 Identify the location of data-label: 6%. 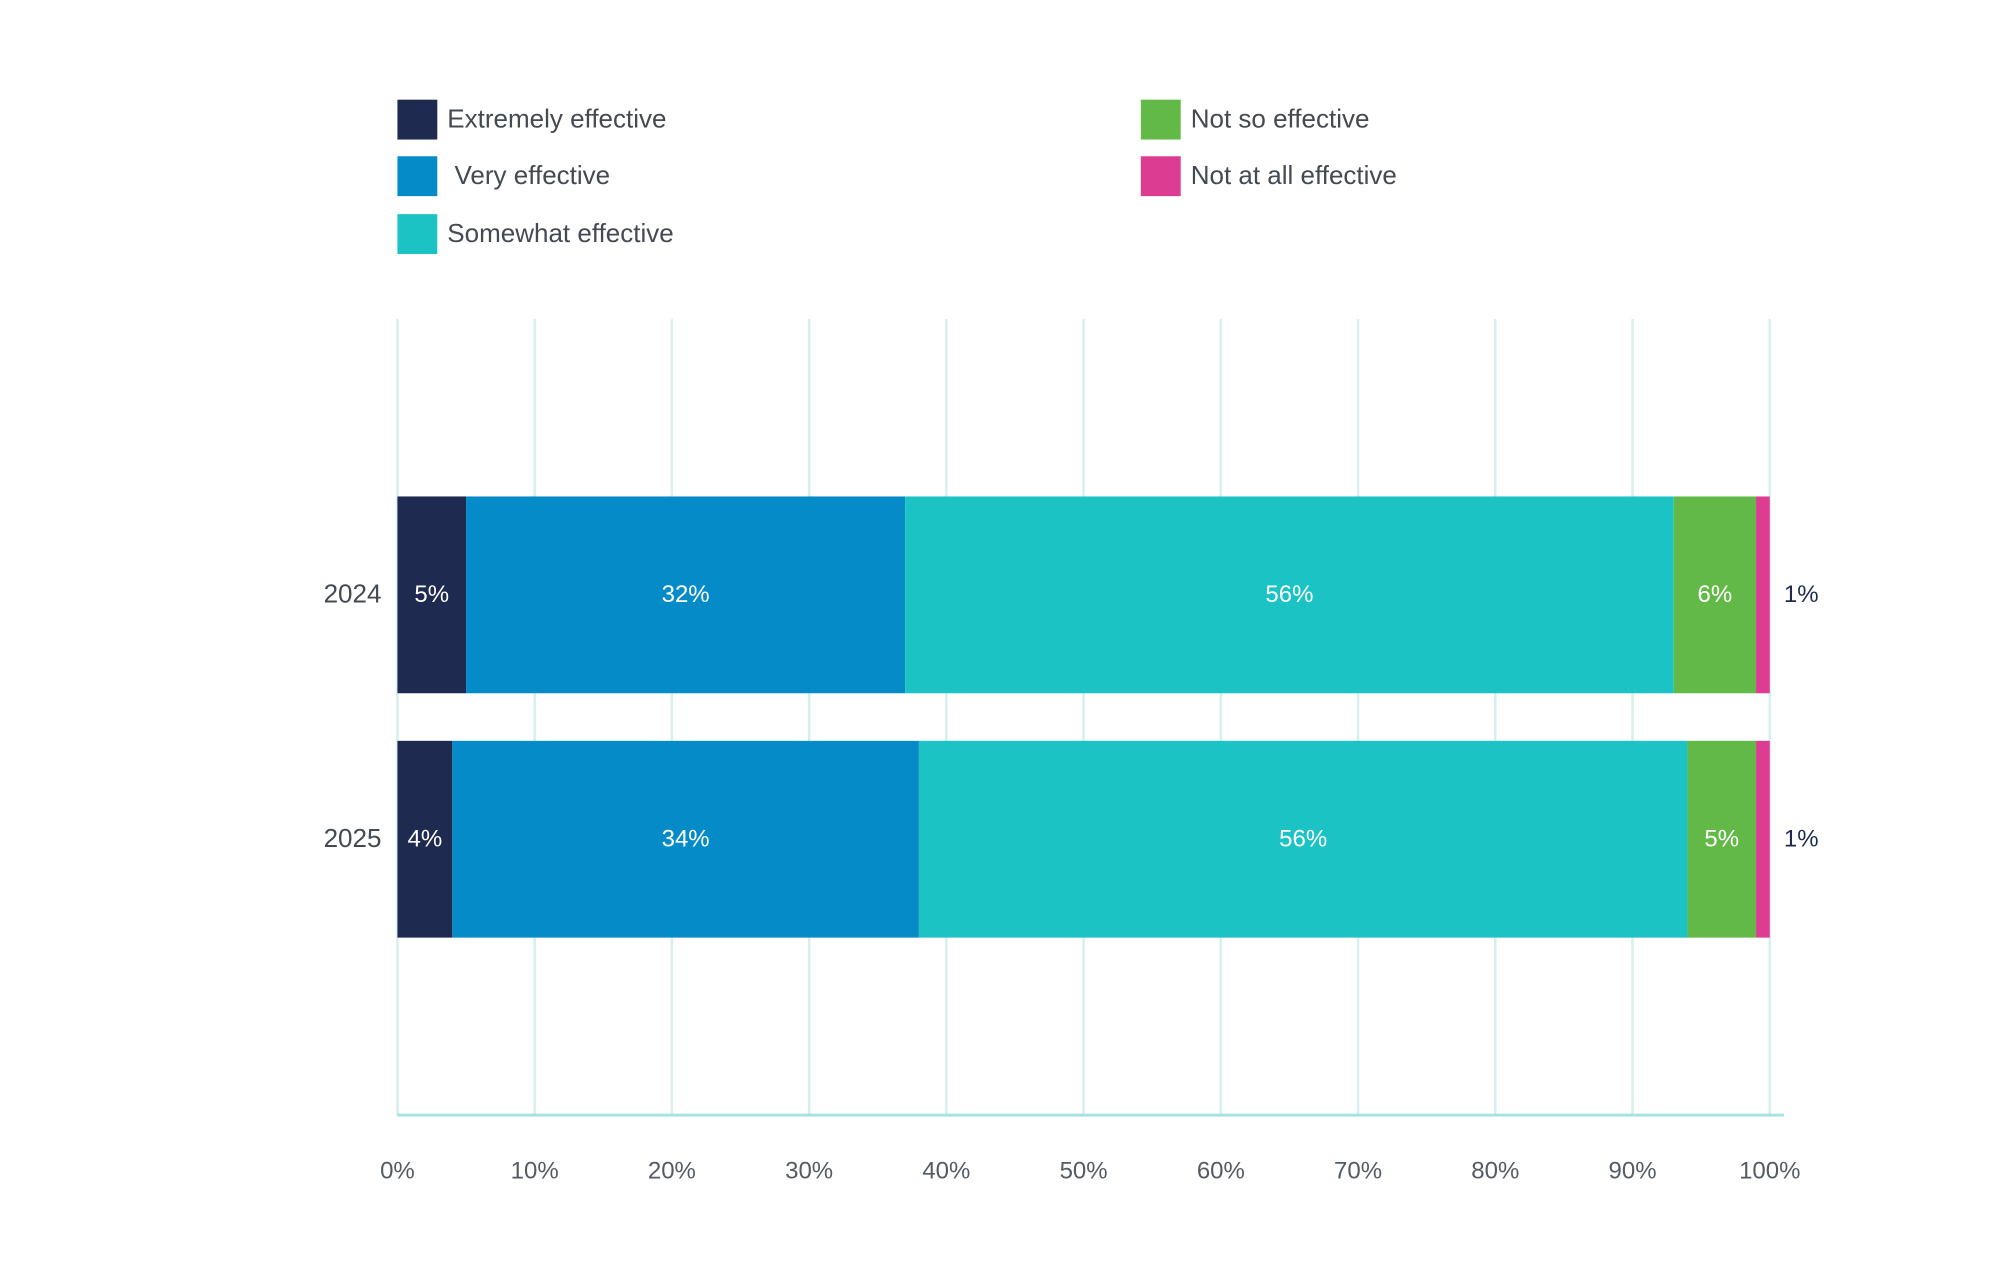
(1715, 594).